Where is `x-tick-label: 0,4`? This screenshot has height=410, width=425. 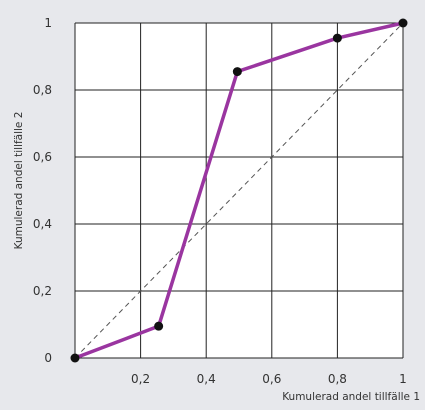 x-tick-label: 0,4 is located at coordinates (206, 379).